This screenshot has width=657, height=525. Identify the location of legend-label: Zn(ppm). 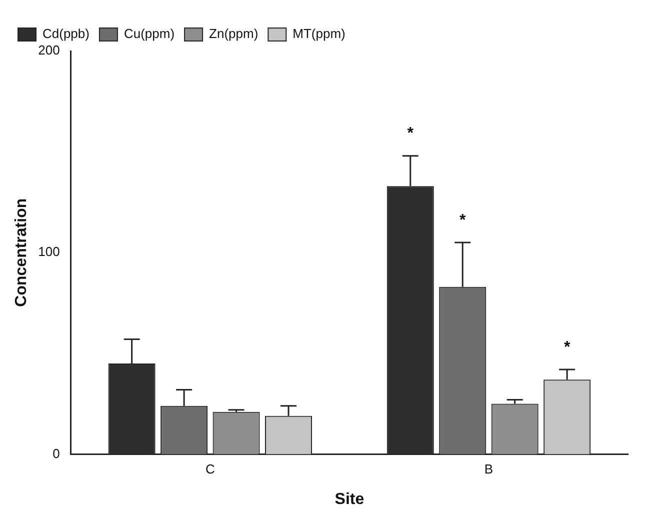
(233, 34).